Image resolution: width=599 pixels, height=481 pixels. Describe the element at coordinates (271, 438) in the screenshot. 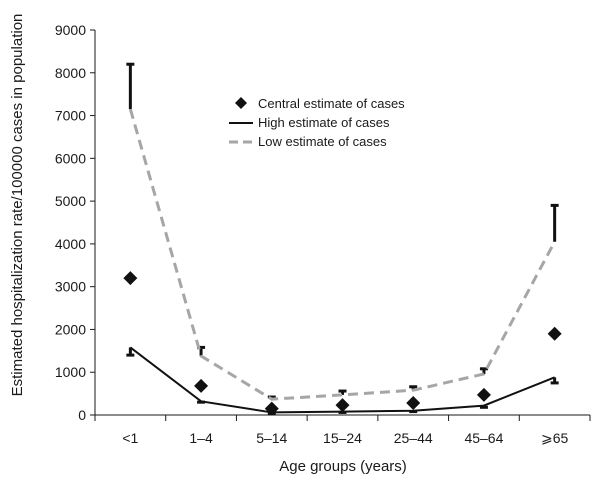

I see `x-tick-label: 5–14` at that location.